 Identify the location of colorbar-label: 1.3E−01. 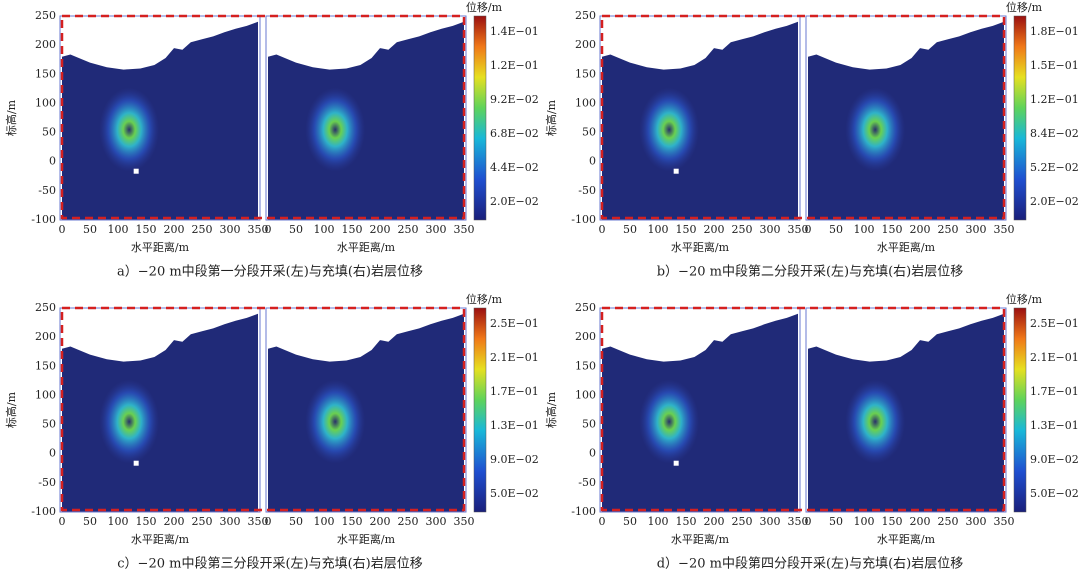
(1054, 425).